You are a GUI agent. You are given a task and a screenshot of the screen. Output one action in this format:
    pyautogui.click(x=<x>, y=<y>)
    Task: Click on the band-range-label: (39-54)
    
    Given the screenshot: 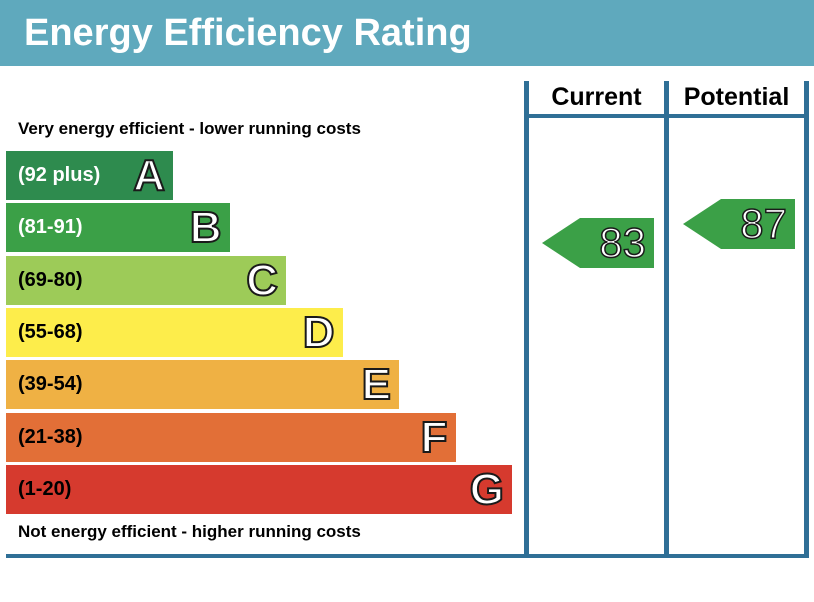 What is the action you would take?
    pyautogui.click(x=50, y=384)
    